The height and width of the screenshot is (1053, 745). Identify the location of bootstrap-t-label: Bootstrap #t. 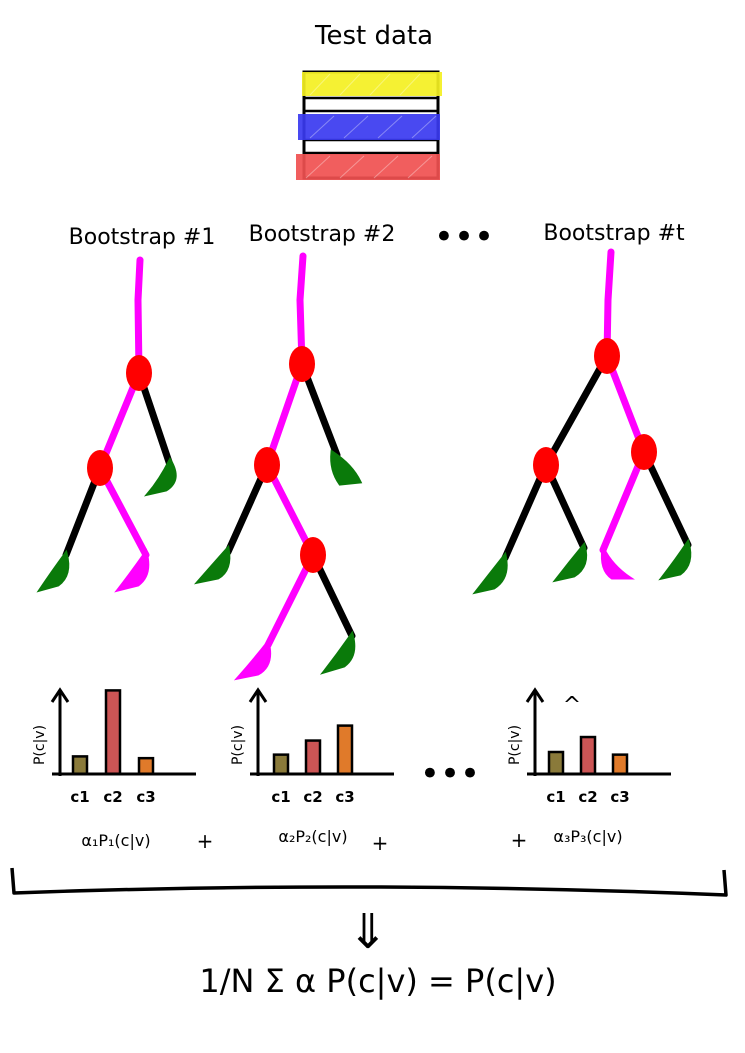
(614, 233).